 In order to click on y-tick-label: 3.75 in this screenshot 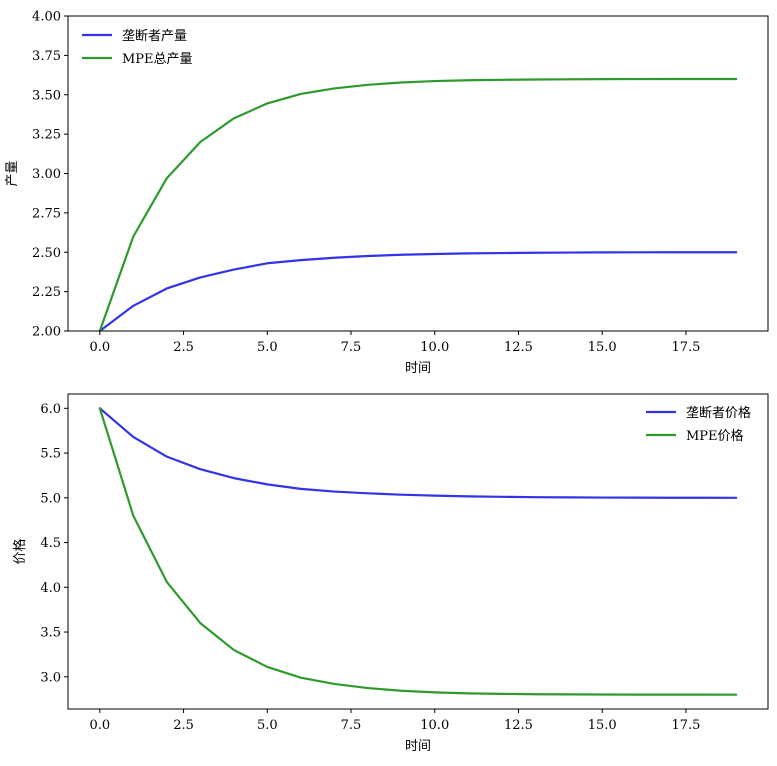, I will do `click(46, 56)`.